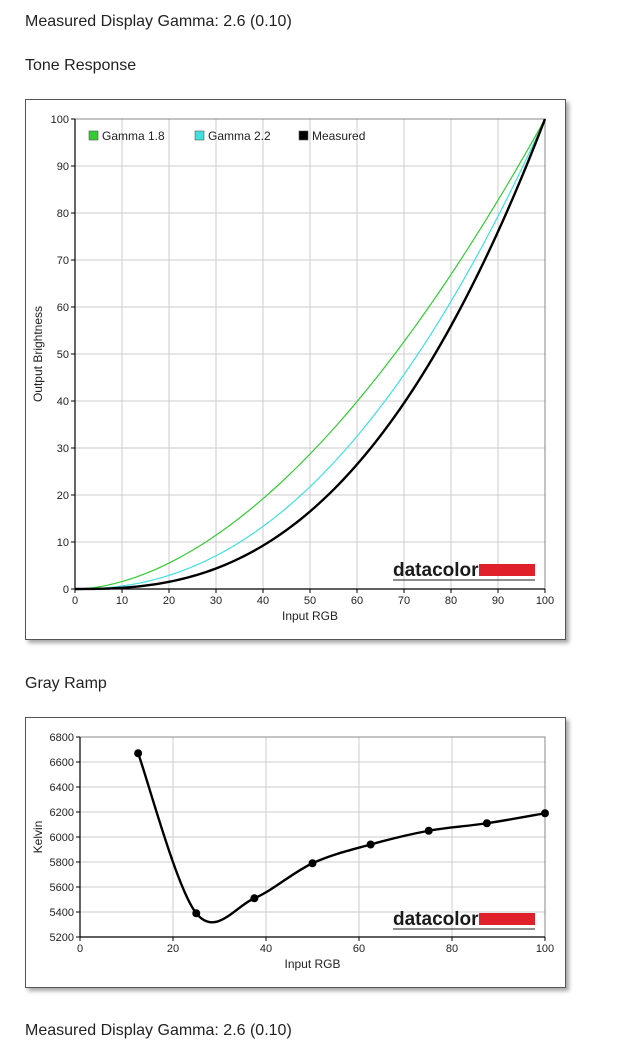 The width and height of the screenshot is (632, 1058). What do you see at coordinates (158, 21) in the screenshot?
I see `page-heading-top: Measured Display Gamma: 2.6 (0.10)` at bounding box center [158, 21].